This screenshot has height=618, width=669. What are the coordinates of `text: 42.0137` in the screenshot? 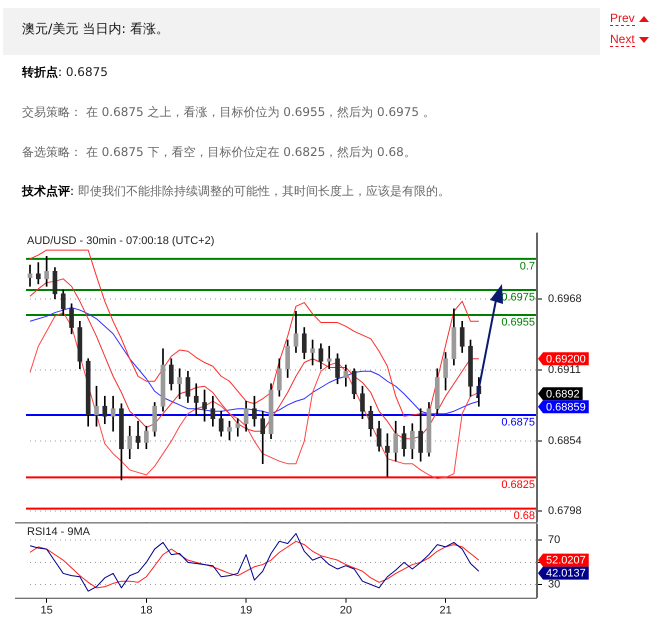 It's located at (566, 574).